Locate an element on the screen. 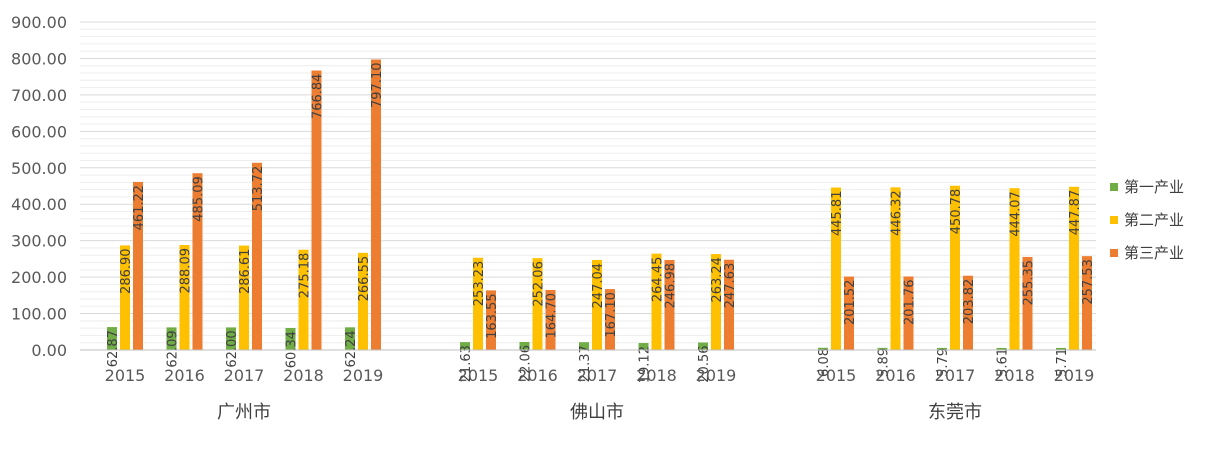  data-label: 19.12 is located at coordinates (645, 364).